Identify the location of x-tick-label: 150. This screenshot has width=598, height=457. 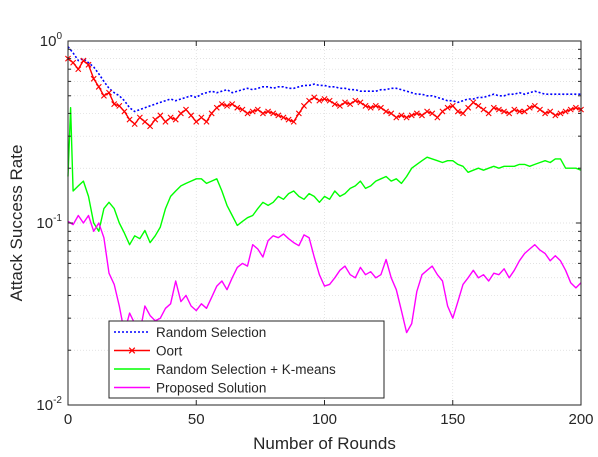
(452, 419).